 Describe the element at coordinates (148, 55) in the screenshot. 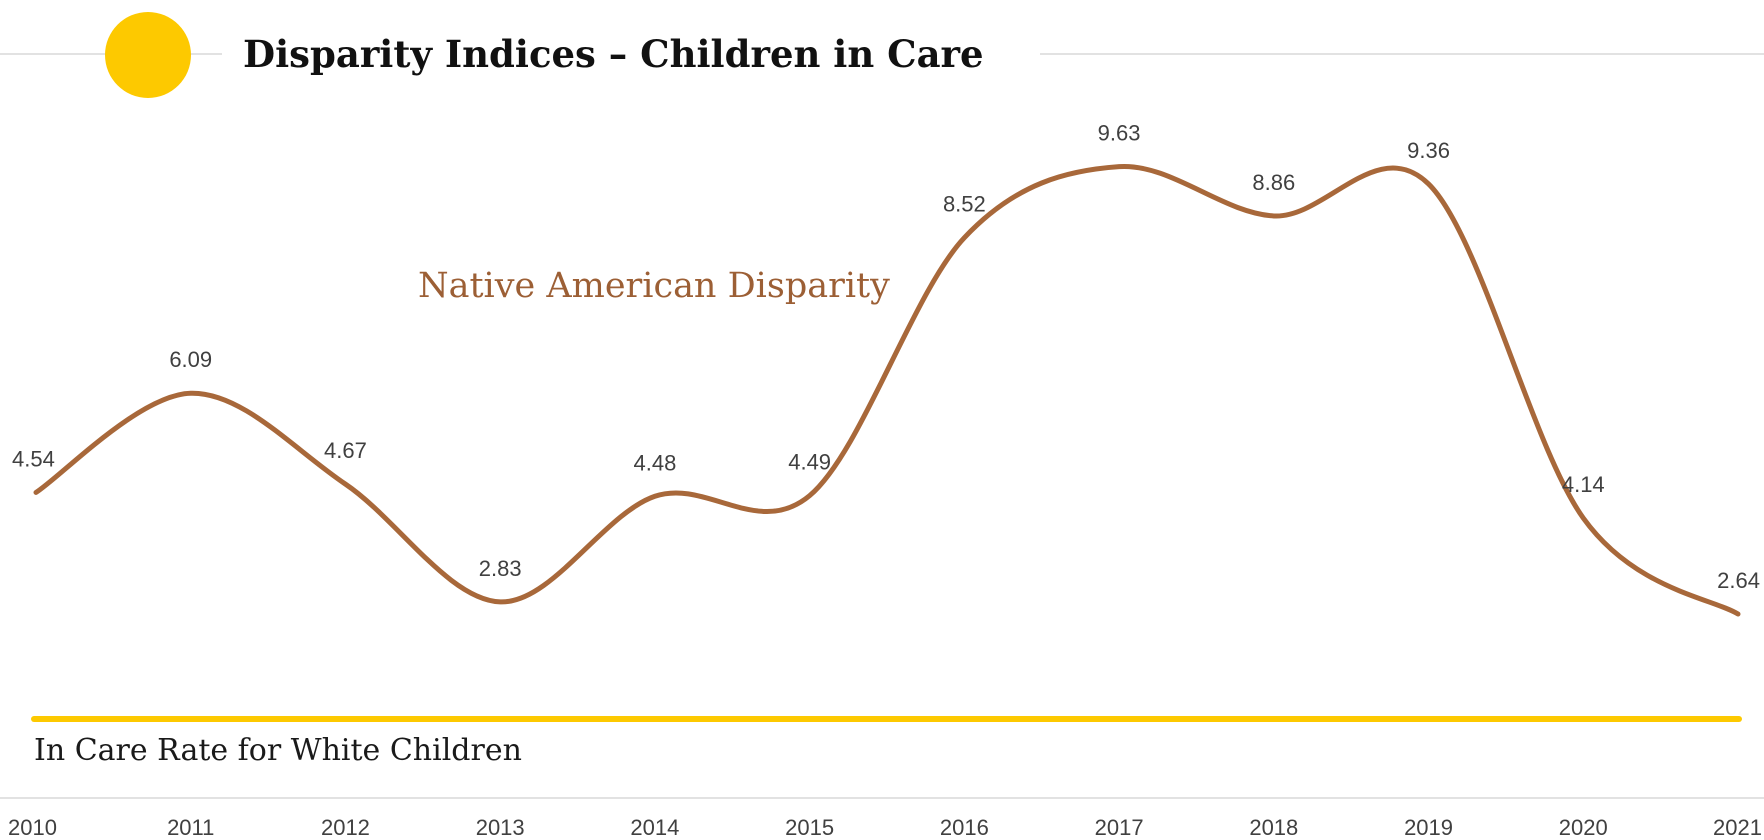

I see `title-marker-icon` at that location.